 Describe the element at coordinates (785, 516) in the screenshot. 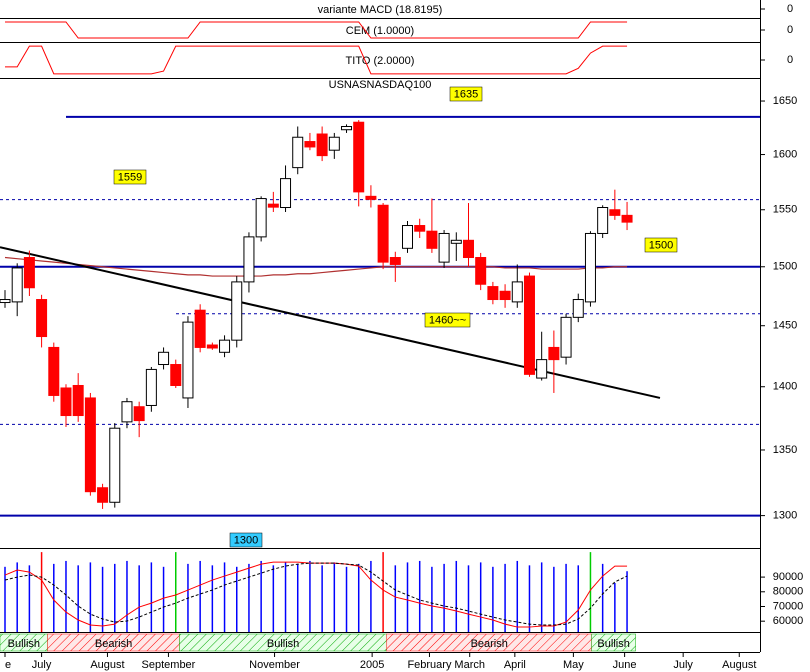

I see `y-tick-label: 1300` at that location.